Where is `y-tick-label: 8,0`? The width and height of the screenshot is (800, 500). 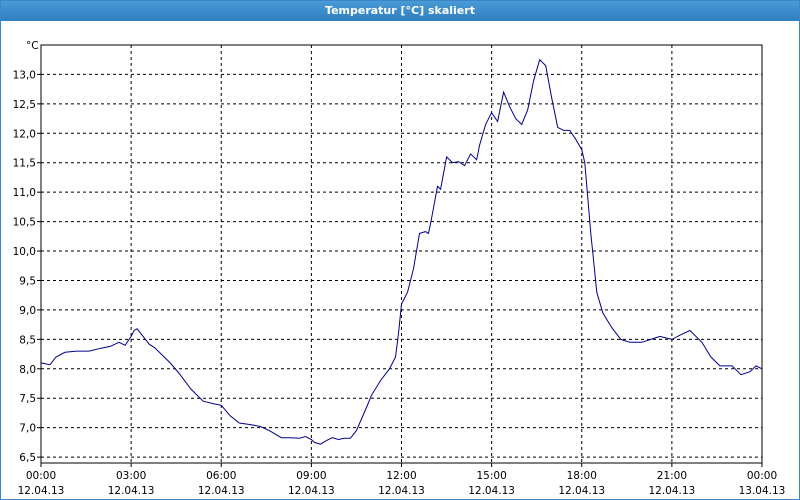 y-tick-label: 8,0 is located at coordinates (27, 370).